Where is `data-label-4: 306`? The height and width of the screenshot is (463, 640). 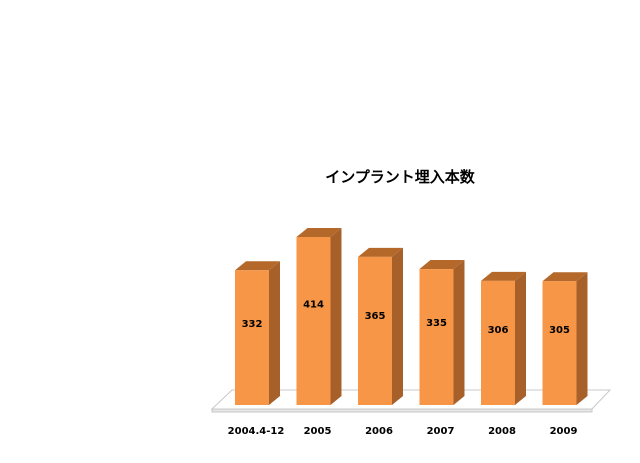
data-label-4: 306 is located at coordinates (498, 330).